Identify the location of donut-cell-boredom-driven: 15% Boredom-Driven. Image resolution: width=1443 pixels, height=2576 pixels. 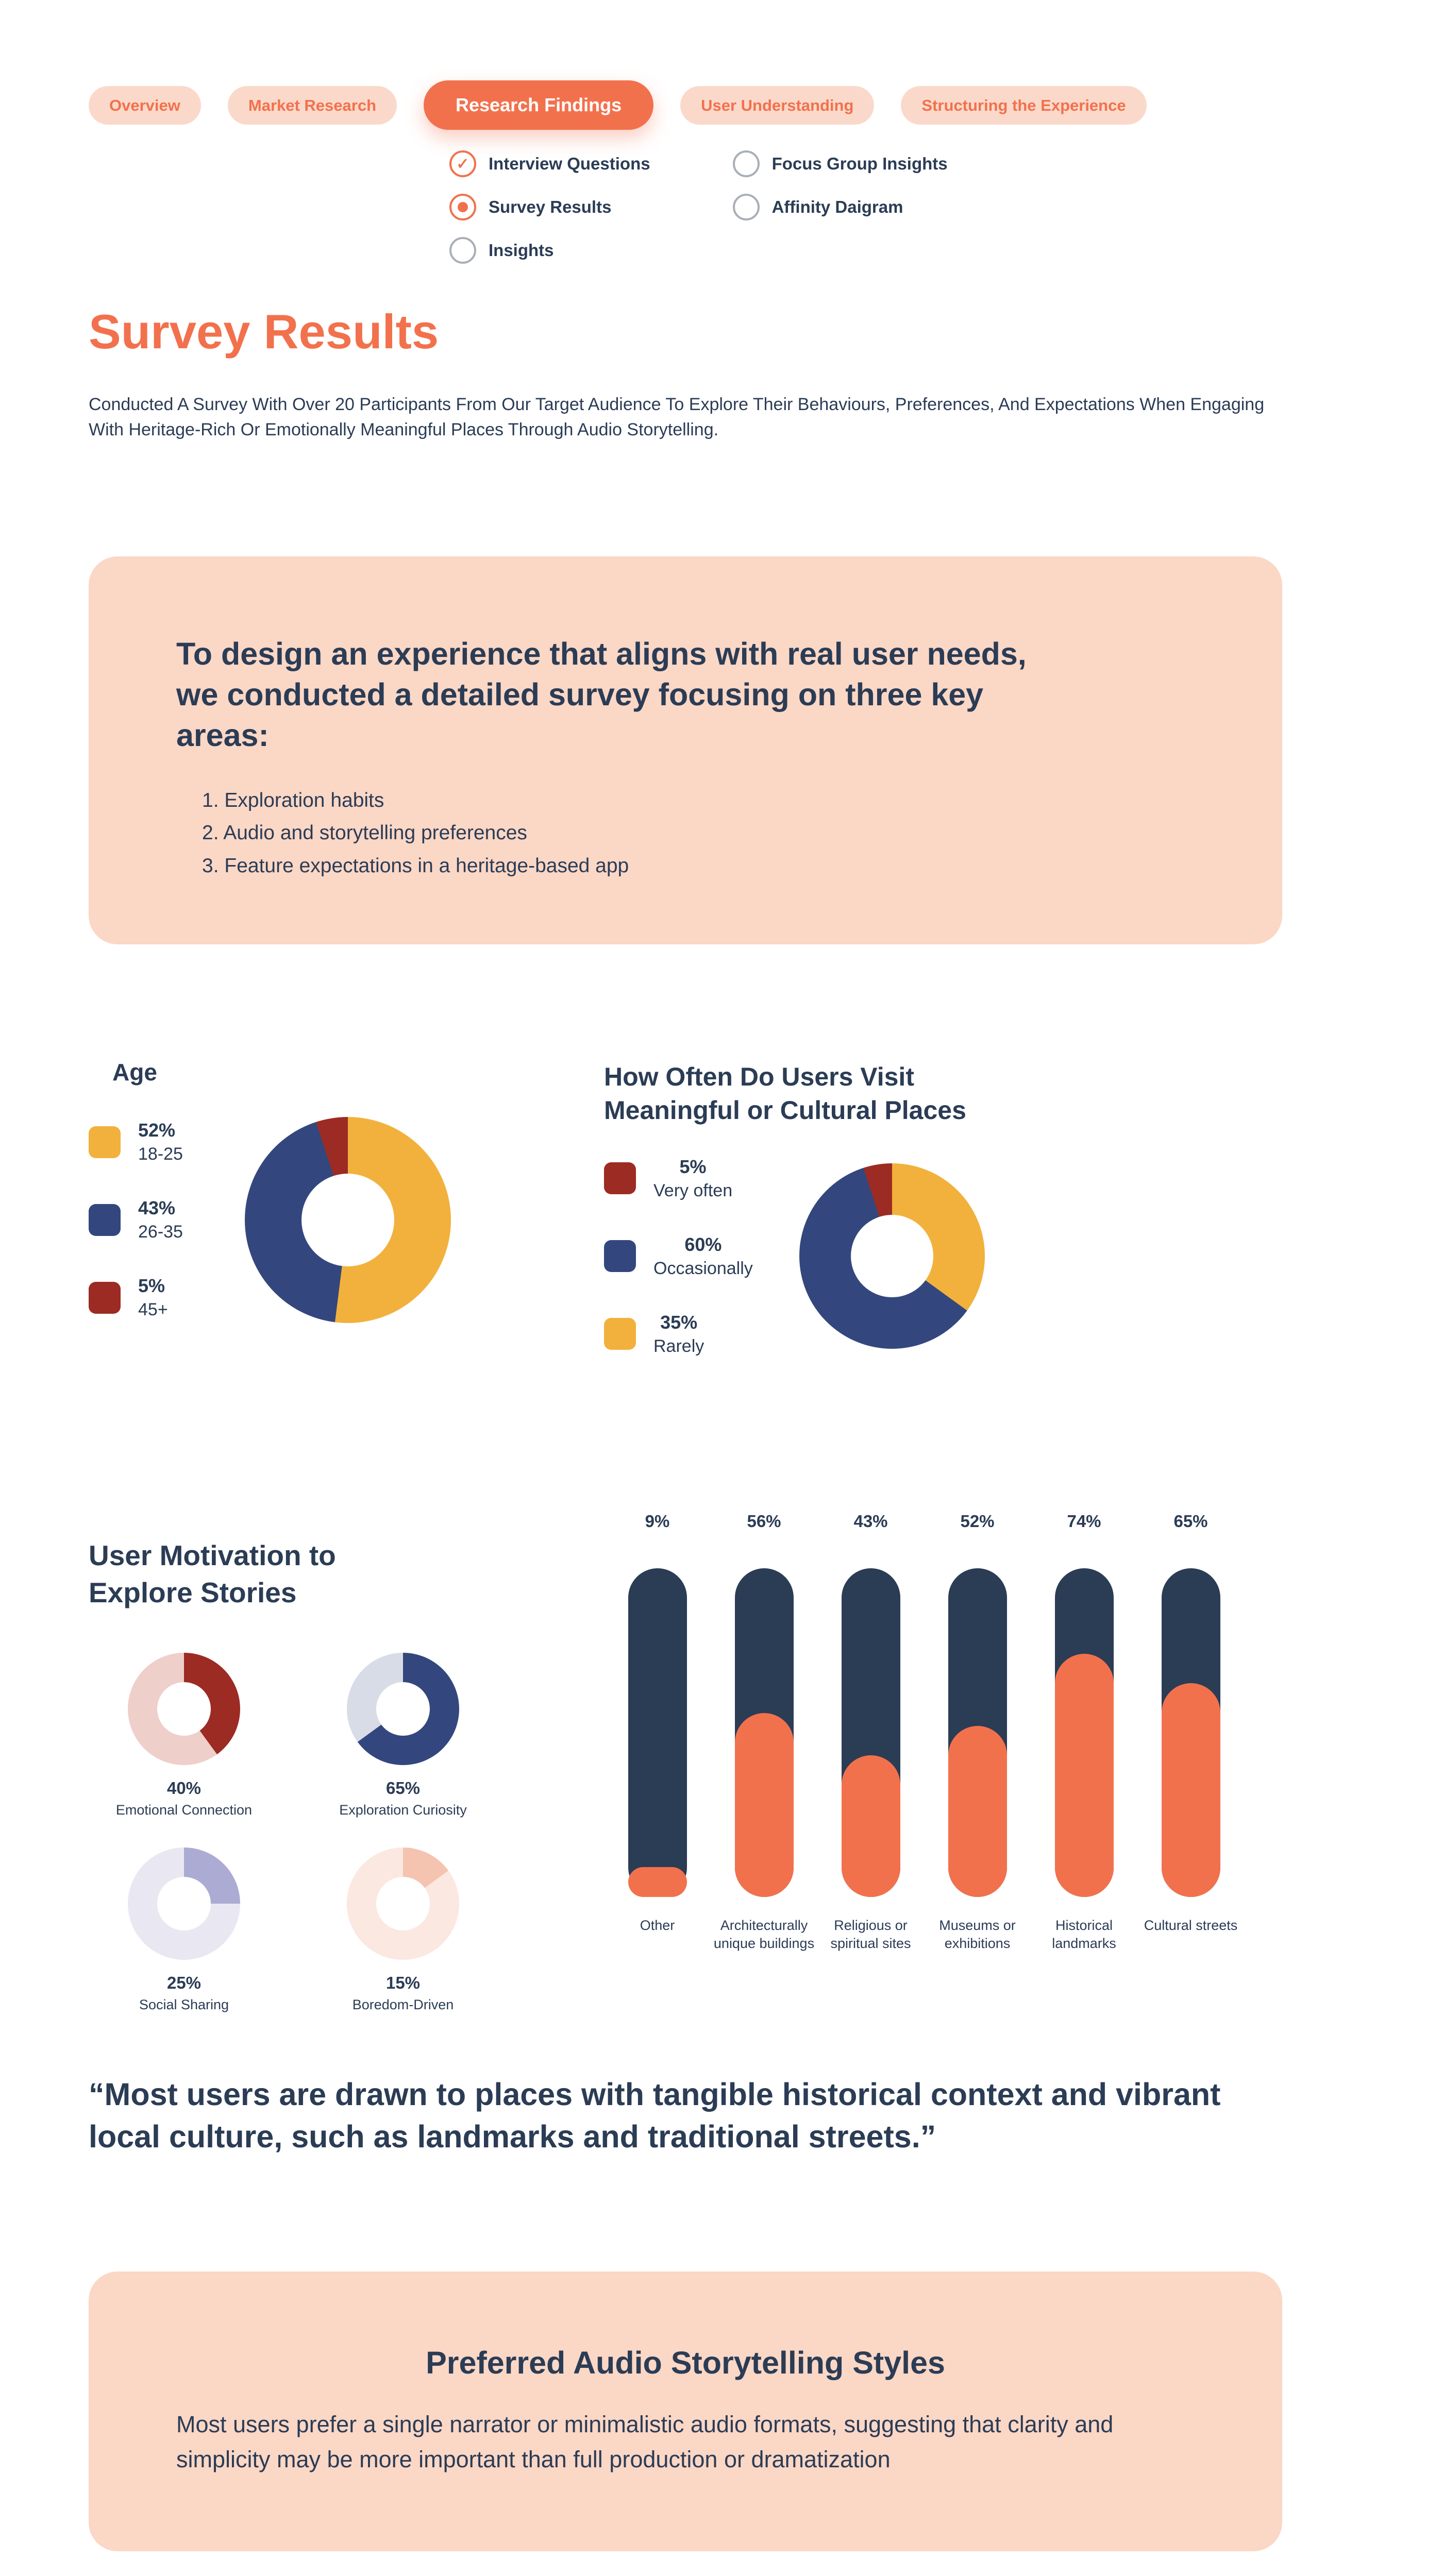
(403, 1931).